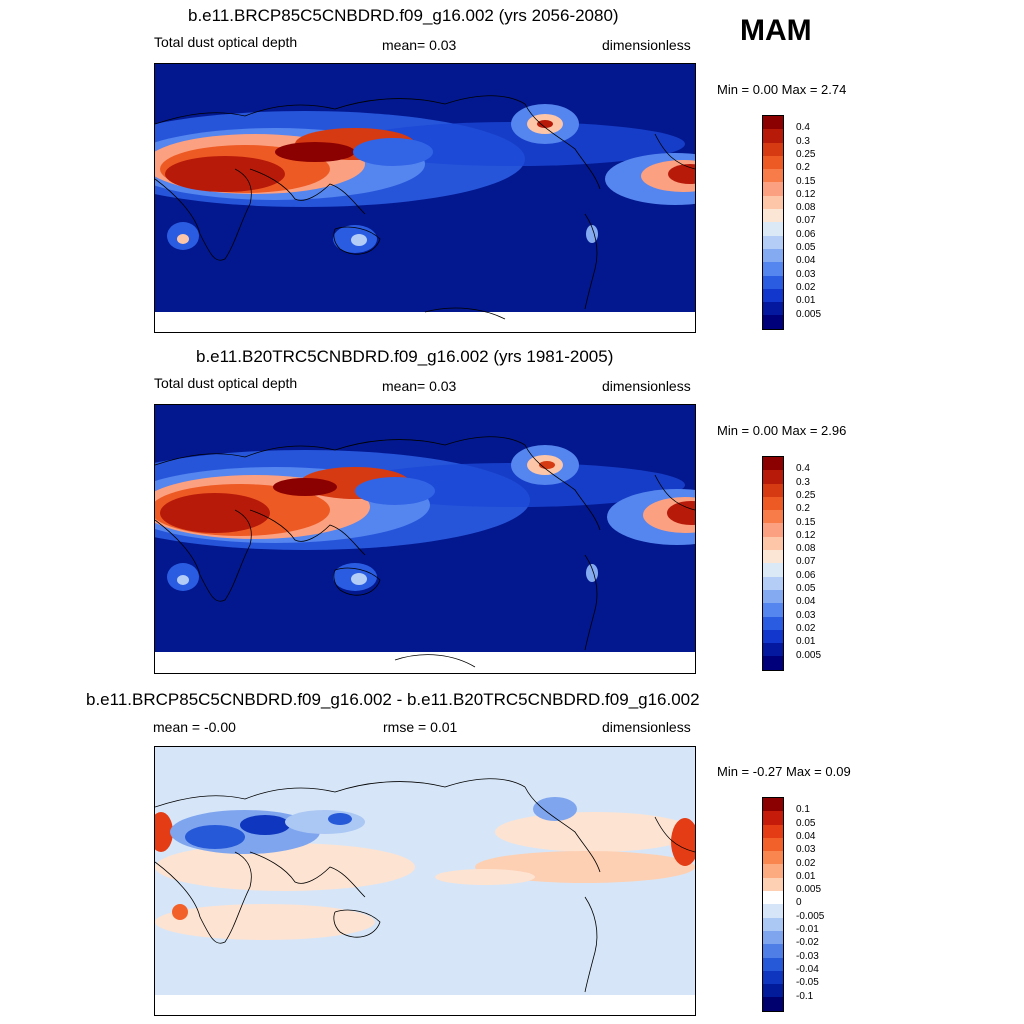 This screenshot has width=1024, height=1024. I want to click on colorbar-tick-label: -0.02, so click(807, 943).